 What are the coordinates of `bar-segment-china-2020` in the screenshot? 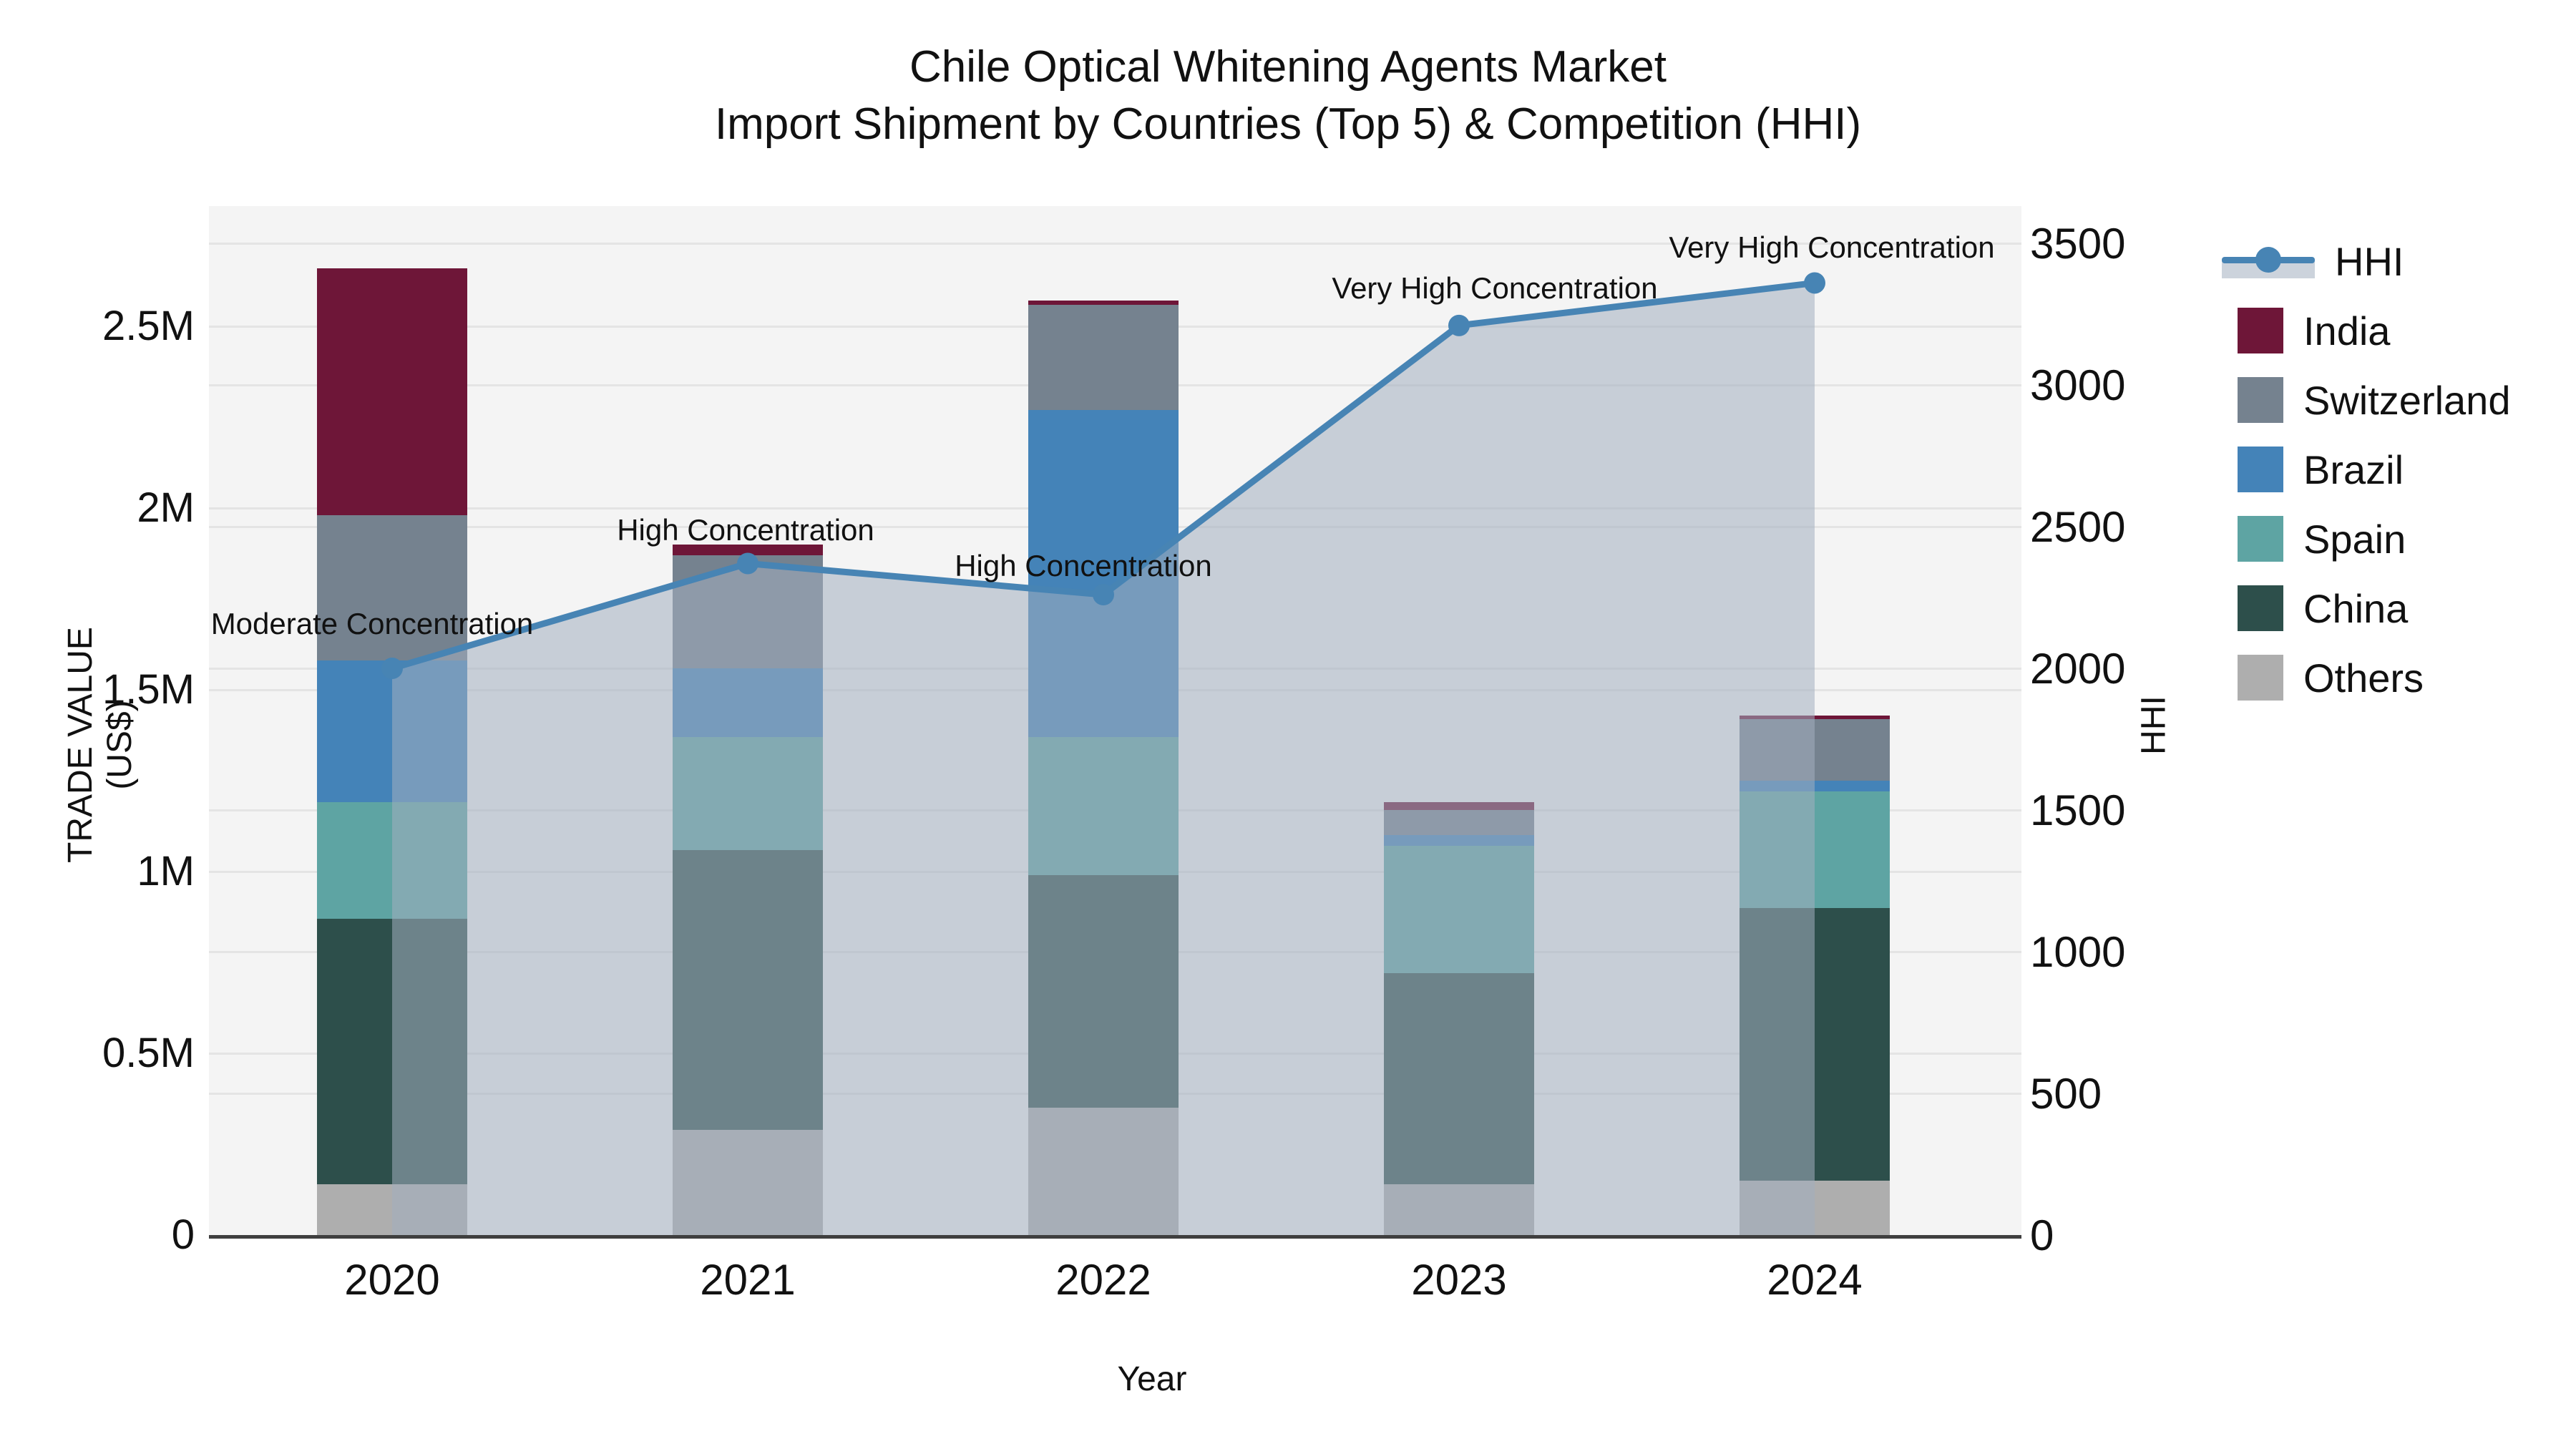 It's located at (392, 1051).